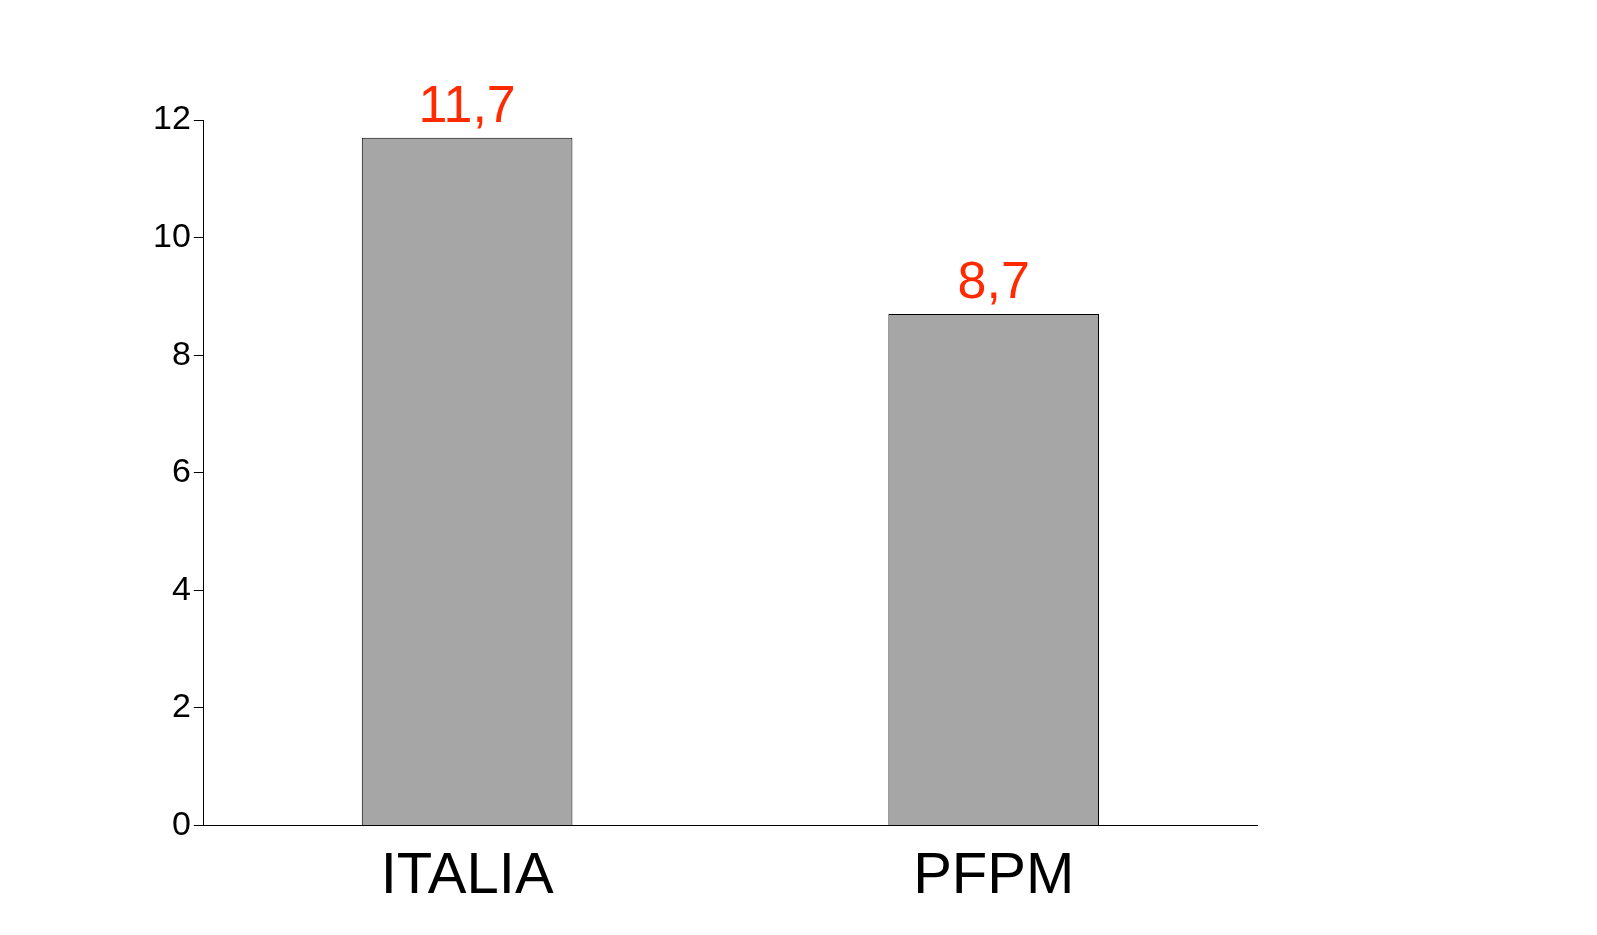 The width and height of the screenshot is (1597, 935). What do you see at coordinates (993, 280) in the screenshot?
I see `data-label: 8,7` at bounding box center [993, 280].